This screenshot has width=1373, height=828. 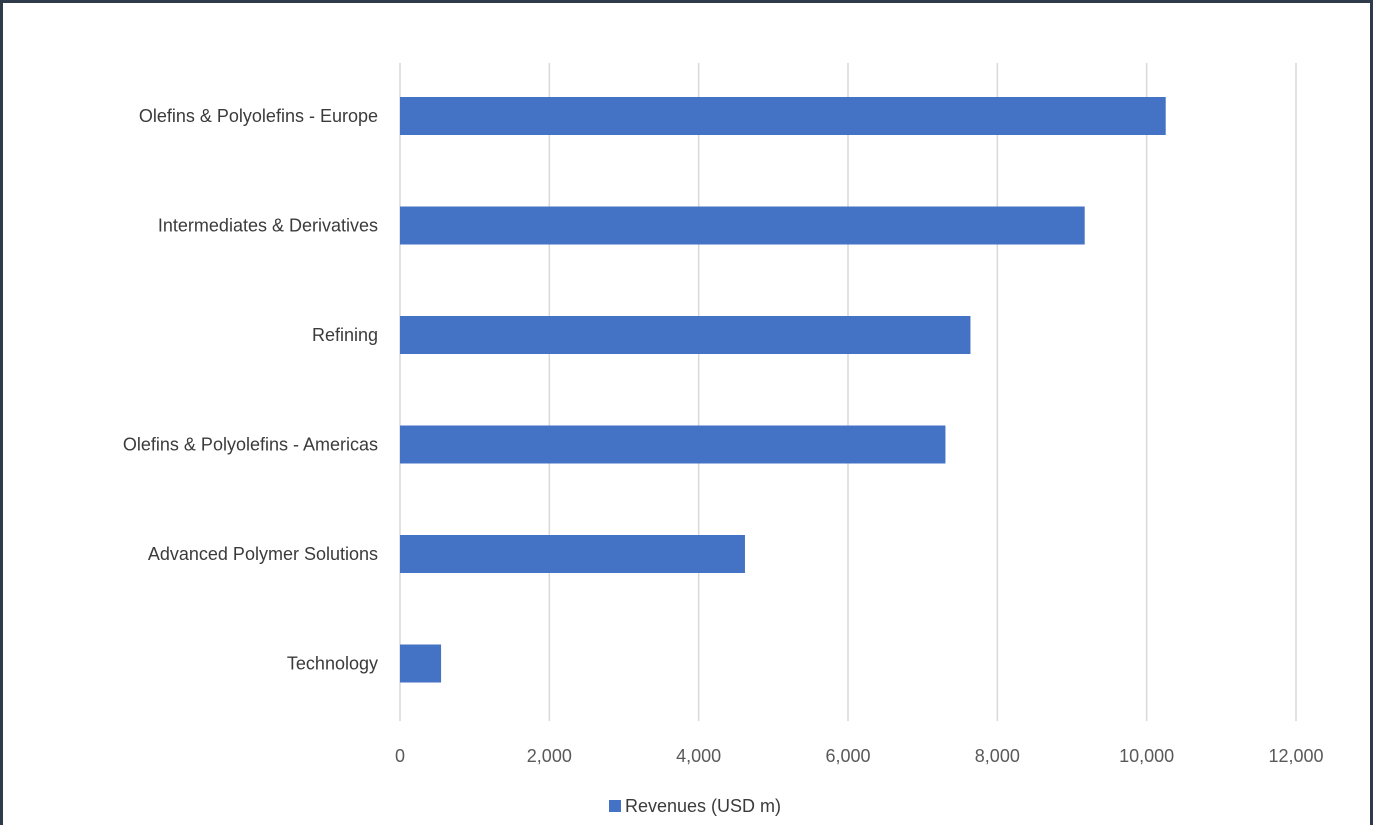 I want to click on x-tick-label: 0, so click(x=400, y=756).